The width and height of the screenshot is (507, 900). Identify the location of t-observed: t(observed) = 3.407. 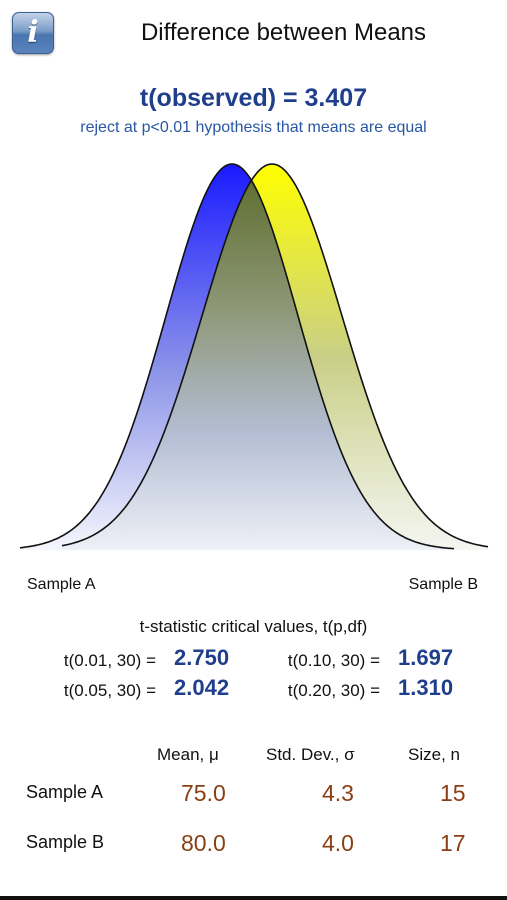
(253, 98).